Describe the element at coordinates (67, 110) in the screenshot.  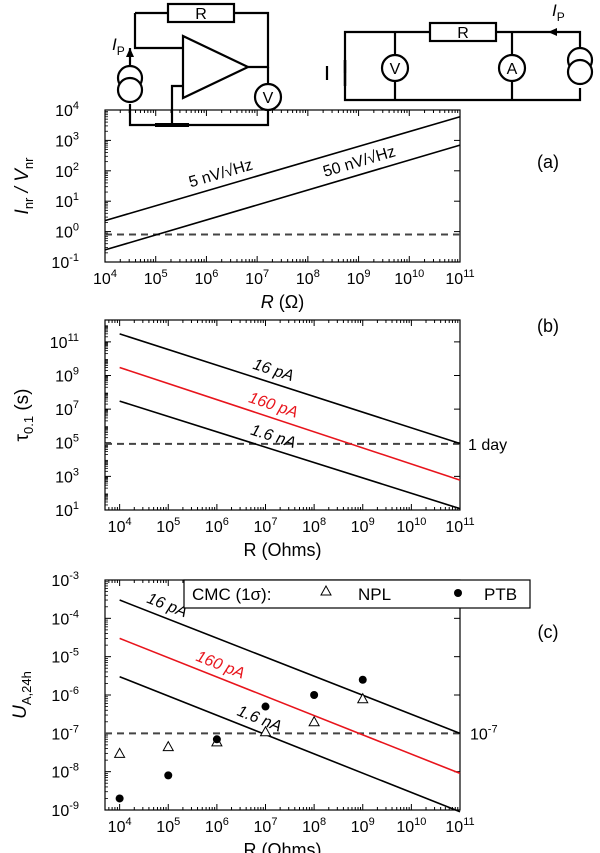
I see `y-tick-label: 10⁴` at that location.